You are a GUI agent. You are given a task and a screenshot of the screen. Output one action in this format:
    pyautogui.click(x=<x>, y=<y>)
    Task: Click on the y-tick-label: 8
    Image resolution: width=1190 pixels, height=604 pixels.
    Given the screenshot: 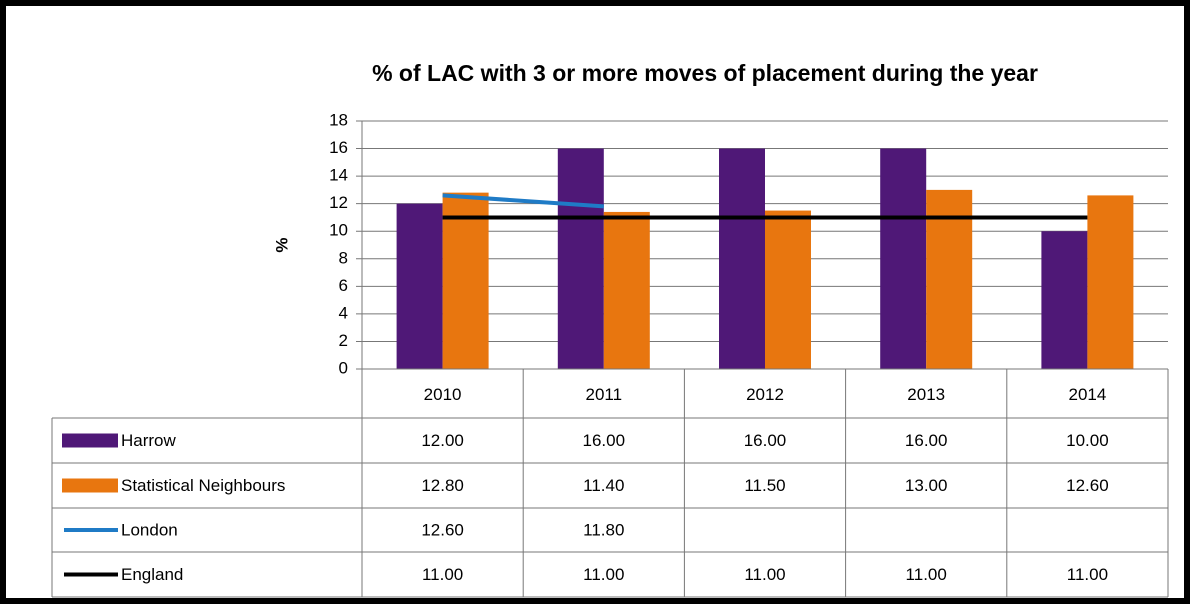 What is the action you would take?
    pyautogui.click(x=343, y=257)
    